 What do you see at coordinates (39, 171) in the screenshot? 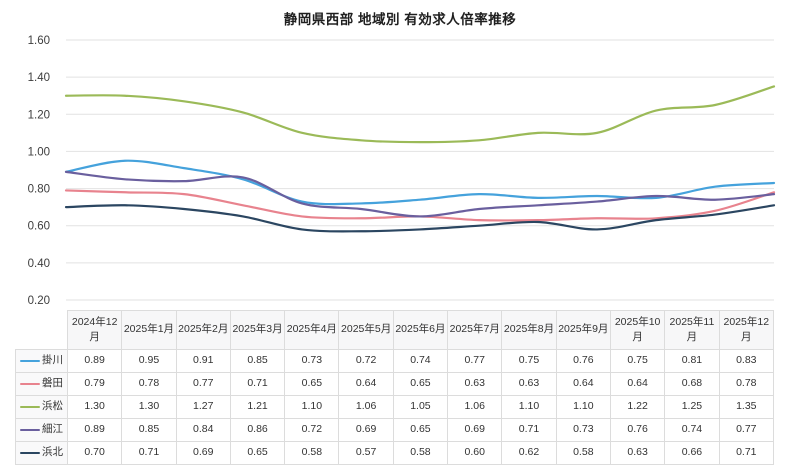
I see `y-axis-labels: 1.60 1.40 1.20 1.00 0.80 0.60 0.40 0.20` at bounding box center [39, 171].